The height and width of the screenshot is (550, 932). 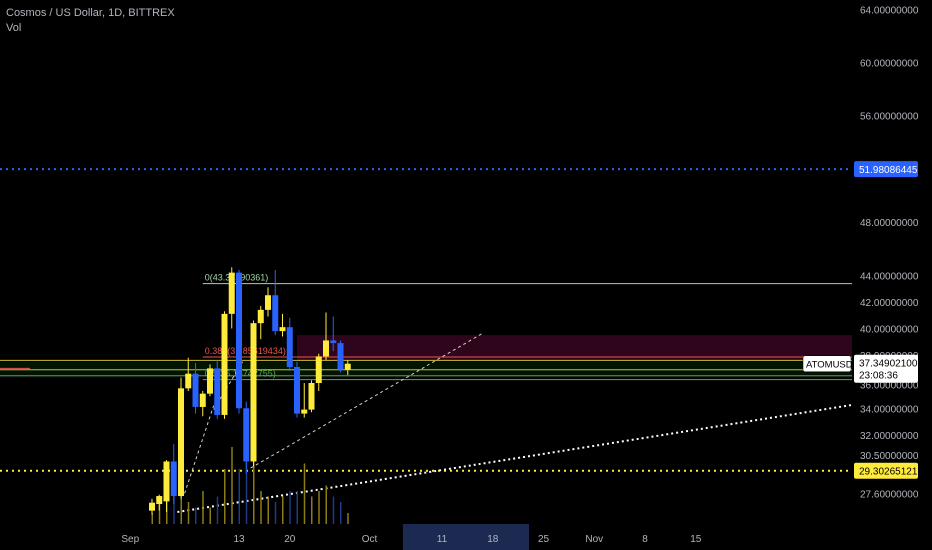 What do you see at coordinates (14, 28) in the screenshot?
I see `volume-indicator-label: Vol` at bounding box center [14, 28].